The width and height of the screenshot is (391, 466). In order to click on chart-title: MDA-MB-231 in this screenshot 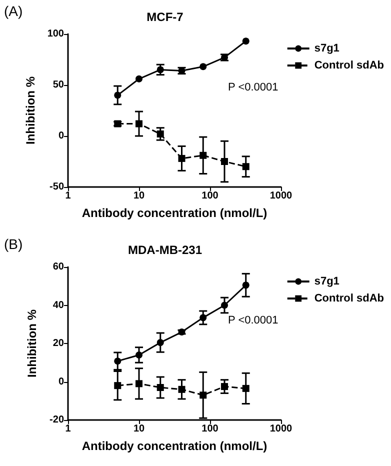, I will do `click(165, 250)`.